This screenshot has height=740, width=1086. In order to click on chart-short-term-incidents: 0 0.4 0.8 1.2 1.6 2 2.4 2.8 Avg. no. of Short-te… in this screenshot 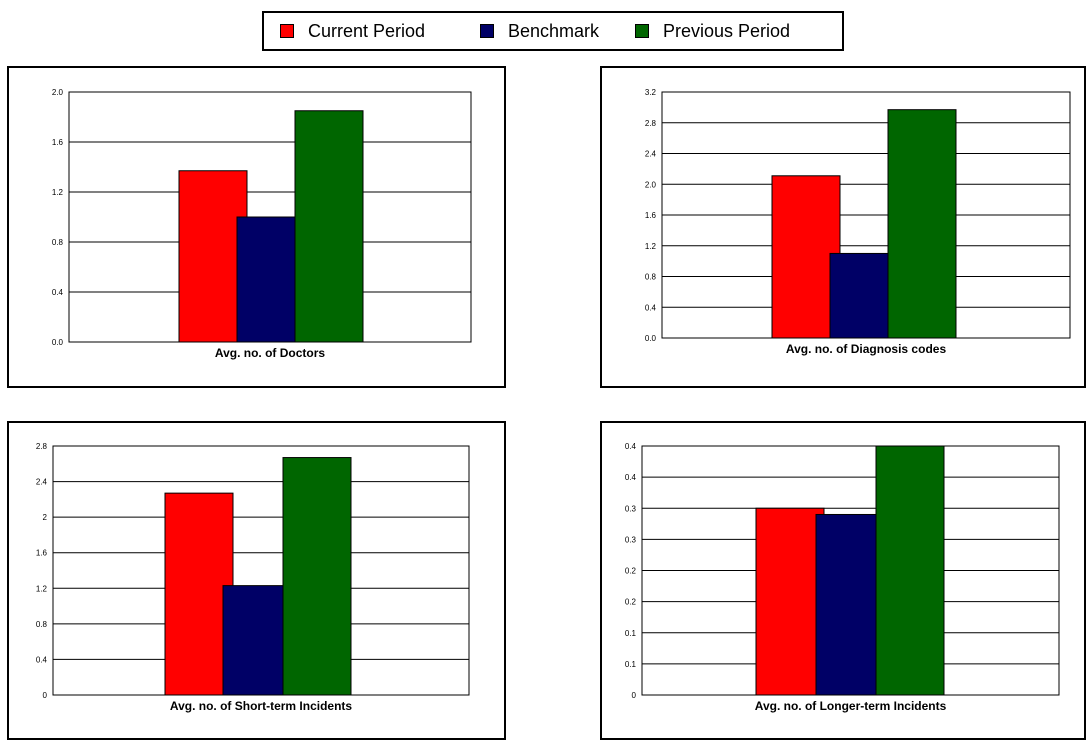, I will do `click(253, 577)`.